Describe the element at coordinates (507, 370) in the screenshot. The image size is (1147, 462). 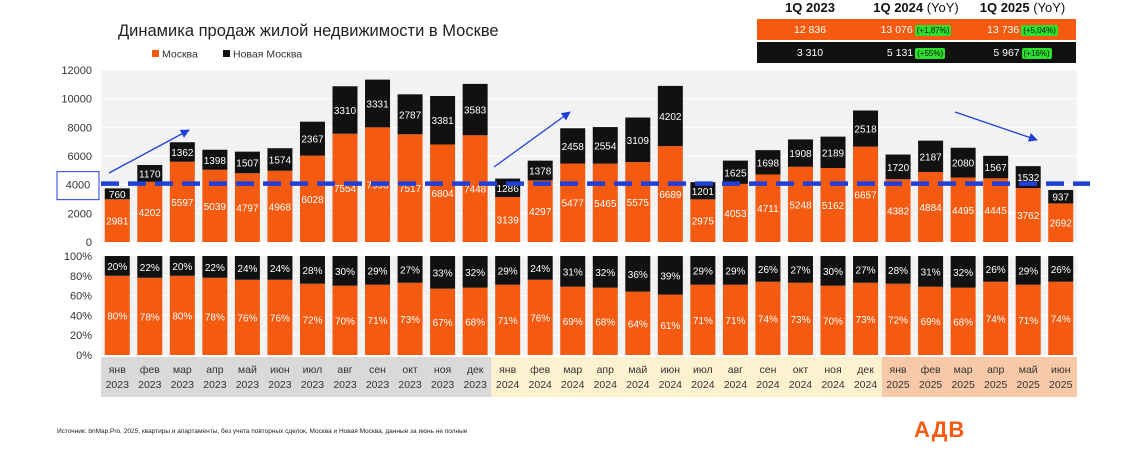
I see `x-tick-month: янв` at that location.